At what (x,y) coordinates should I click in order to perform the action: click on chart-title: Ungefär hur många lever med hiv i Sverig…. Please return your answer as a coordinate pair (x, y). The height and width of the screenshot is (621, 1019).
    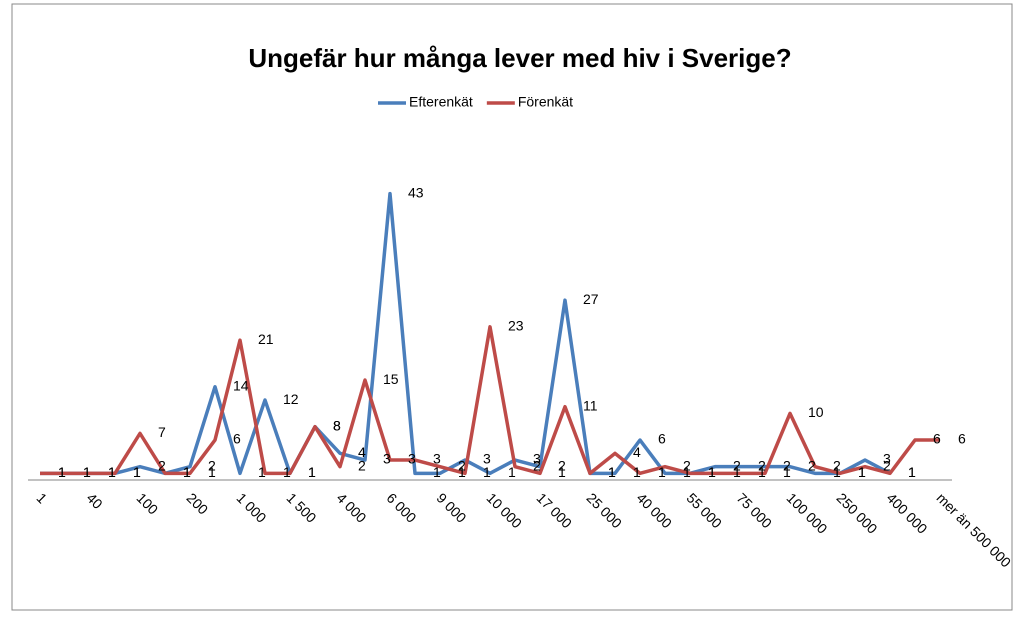
    Looking at the image, I should click on (519, 58).